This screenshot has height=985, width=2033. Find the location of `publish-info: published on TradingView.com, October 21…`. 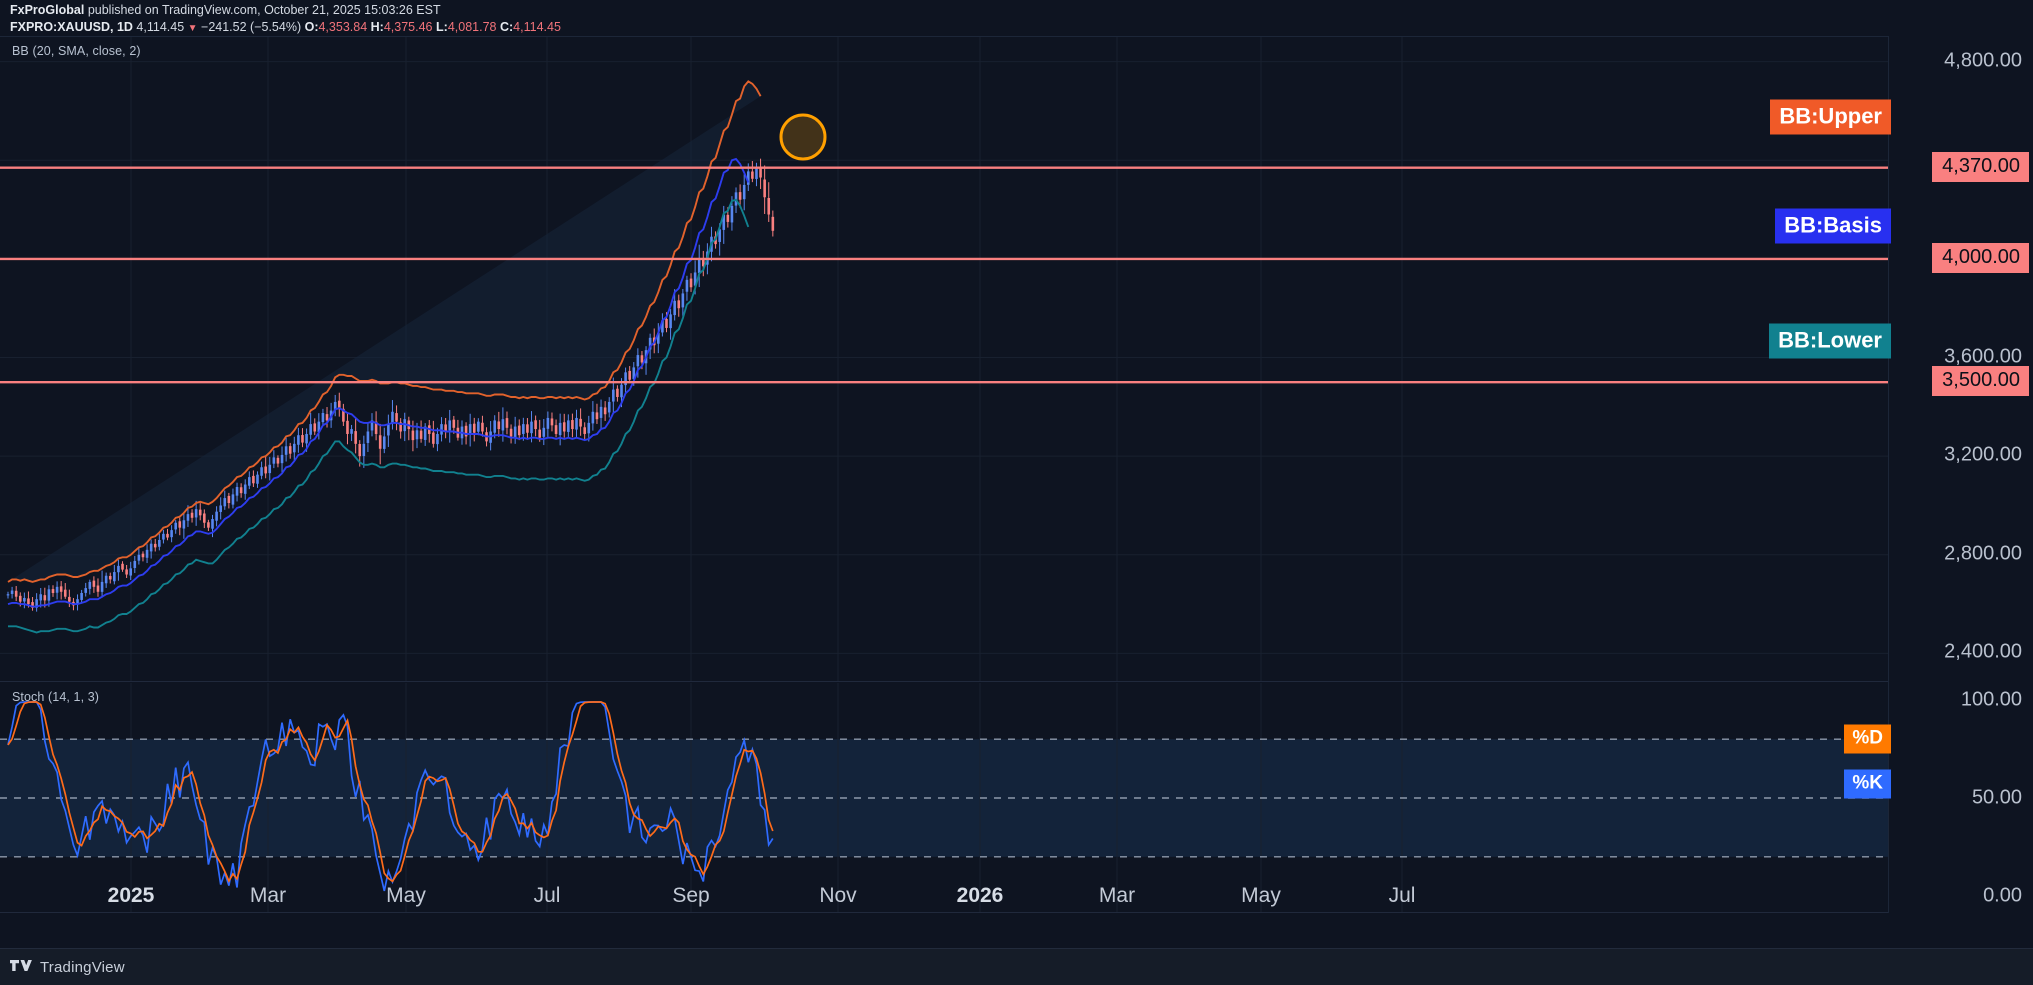

publish-info: published on TradingView.com, October 21… is located at coordinates (264, 10).